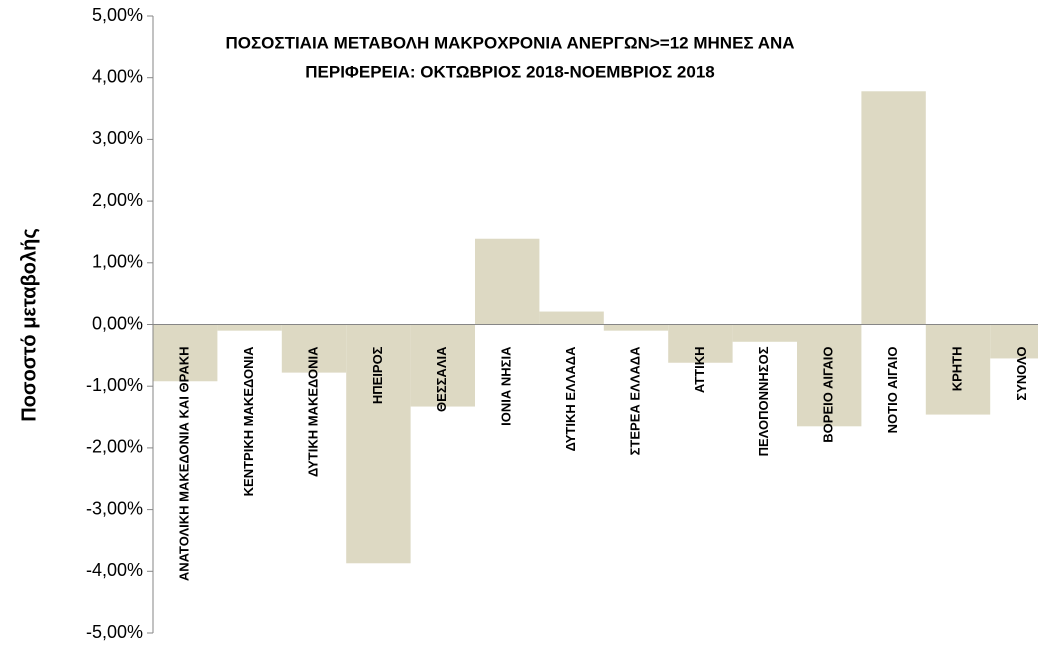 The image size is (1038, 672). What do you see at coordinates (699, 370) in the screenshot?
I see `x-tick-label: ΑΤΤΙΚΗ` at bounding box center [699, 370].